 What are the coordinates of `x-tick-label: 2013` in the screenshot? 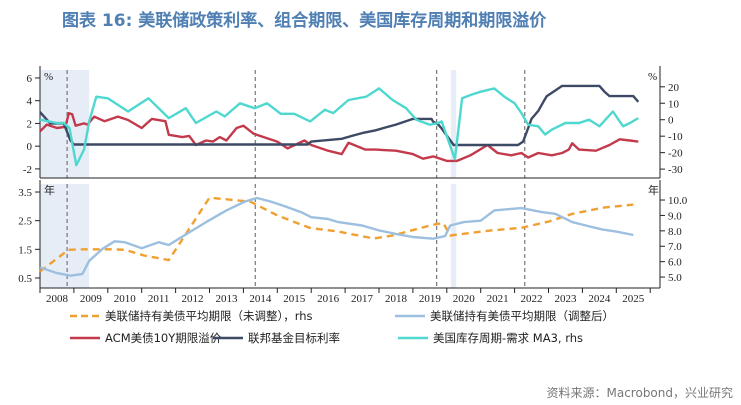 It's located at (226, 299).